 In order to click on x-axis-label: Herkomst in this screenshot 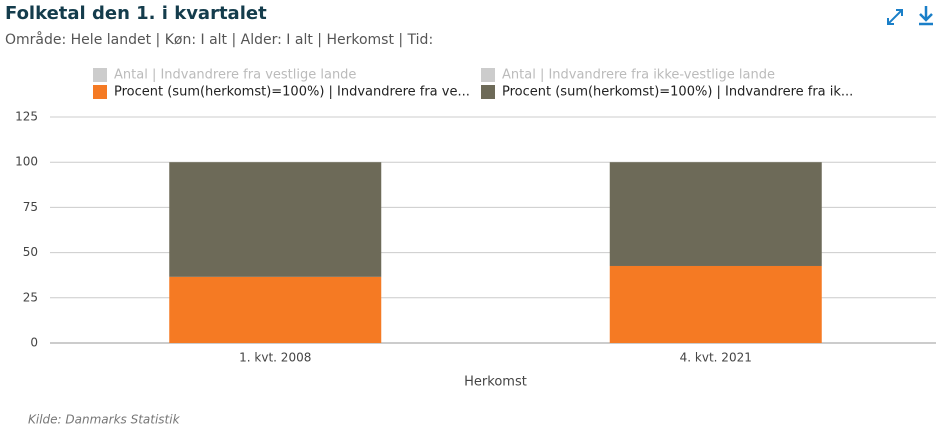, I will do `click(495, 382)`.